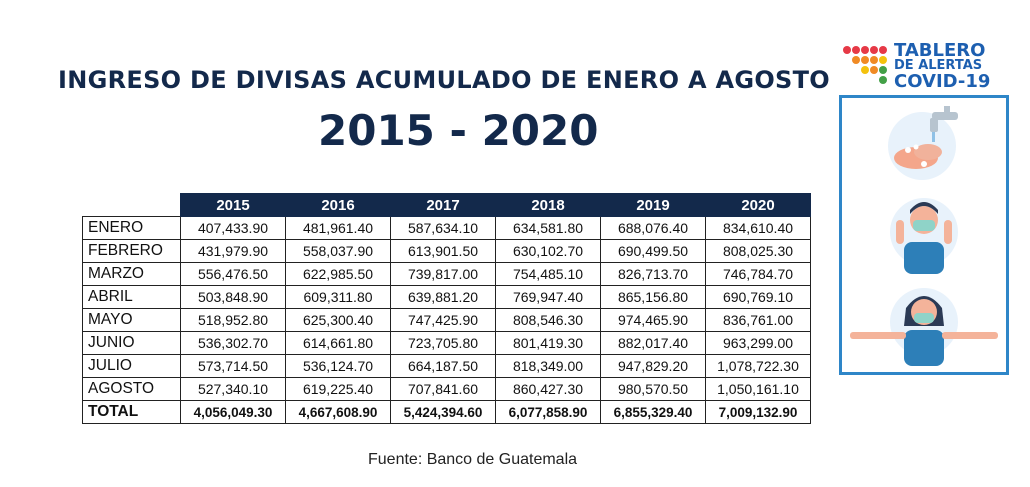 The image size is (1030, 487). I want to click on value-cell: 6,855,329.40, so click(653, 412).